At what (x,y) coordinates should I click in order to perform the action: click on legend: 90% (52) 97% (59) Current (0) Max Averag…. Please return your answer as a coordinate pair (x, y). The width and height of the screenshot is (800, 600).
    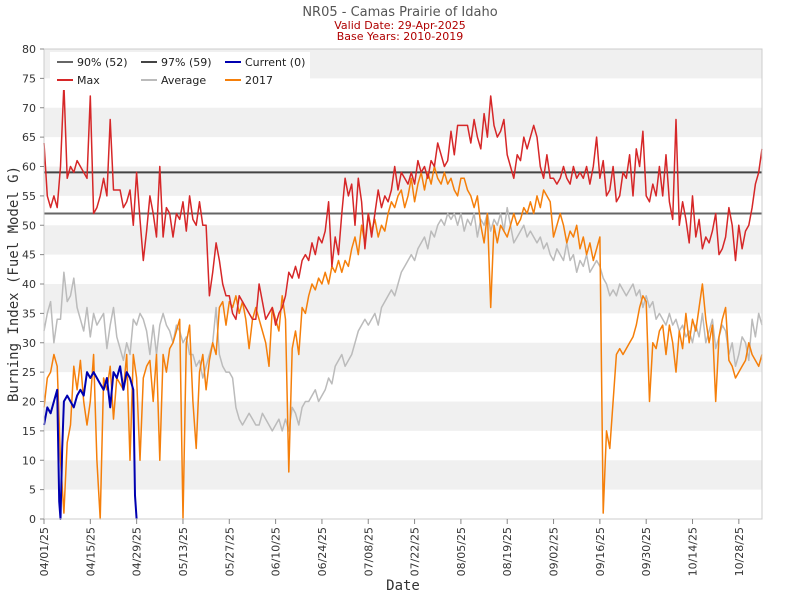
    Looking at the image, I should click on (180, 71).